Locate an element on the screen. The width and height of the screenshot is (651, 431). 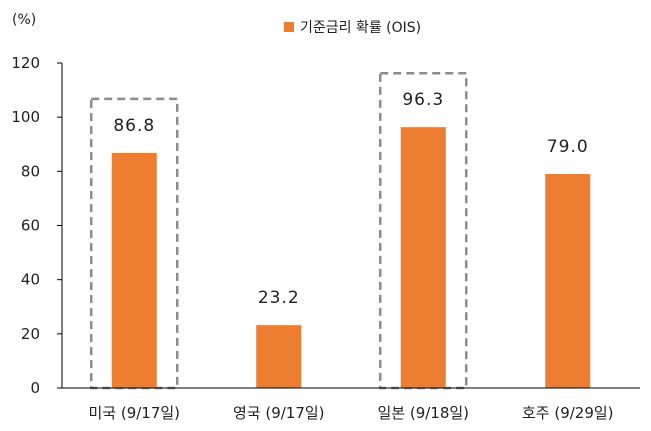
category-label: 영국 (9/17일) is located at coordinates (279, 413).